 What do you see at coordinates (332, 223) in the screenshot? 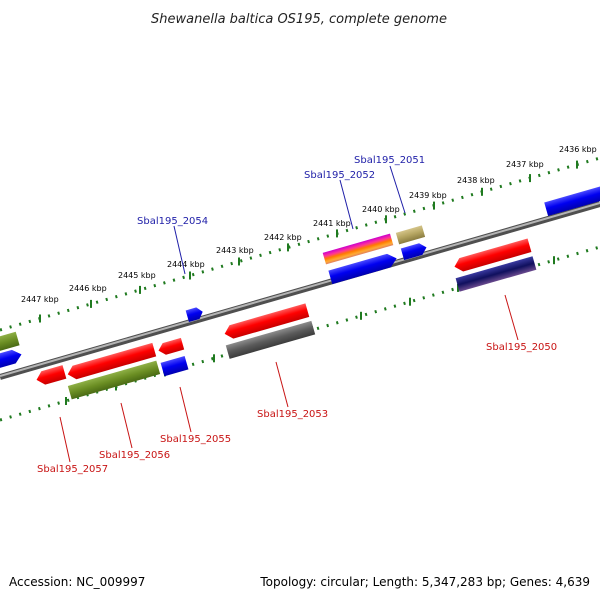
I see `ruler-label-2441: 2441 kbp` at bounding box center [332, 223].